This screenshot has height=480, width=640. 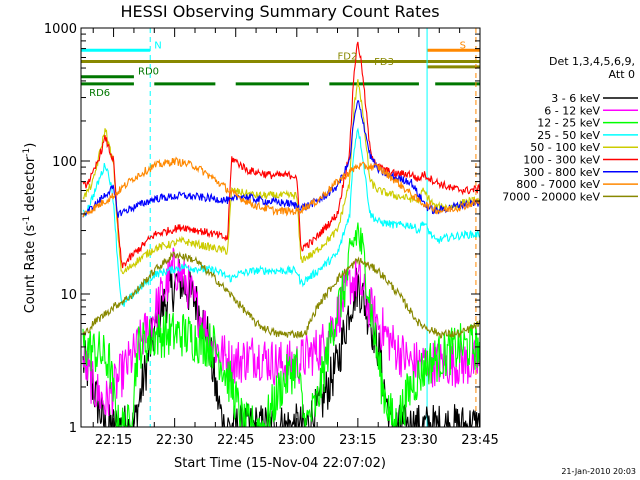 What do you see at coordinates (296, 440) in the screenshot?
I see `x-tick-label: 23:00` at bounding box center [296, 440].